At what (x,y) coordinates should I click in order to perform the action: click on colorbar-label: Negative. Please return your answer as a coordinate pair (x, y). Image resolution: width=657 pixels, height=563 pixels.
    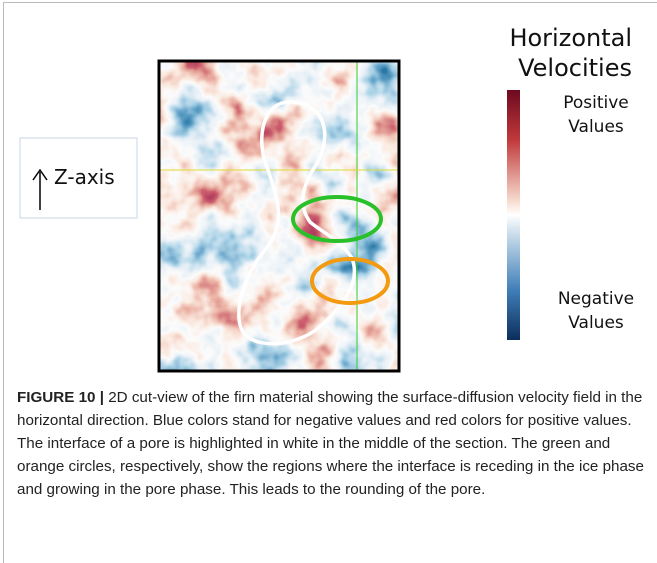
    Looking at the image, I should click on (596, 299).